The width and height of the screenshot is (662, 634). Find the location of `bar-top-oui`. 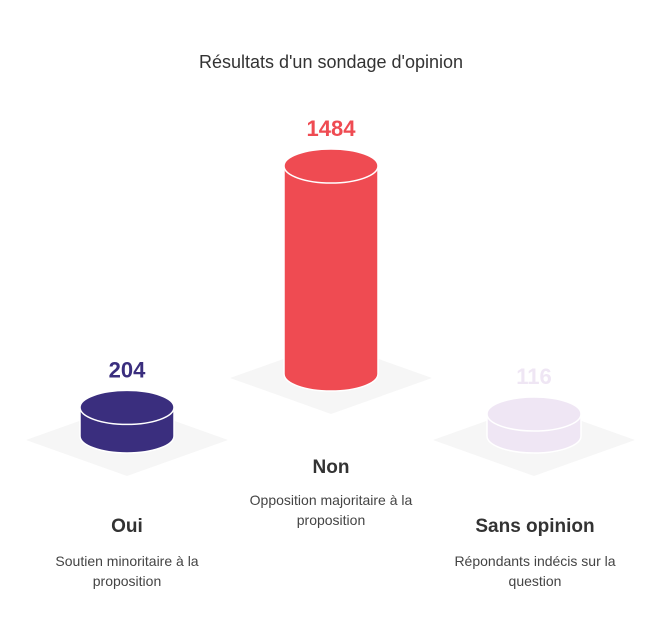

bar-top-oui is located at coordinates (127, 407).